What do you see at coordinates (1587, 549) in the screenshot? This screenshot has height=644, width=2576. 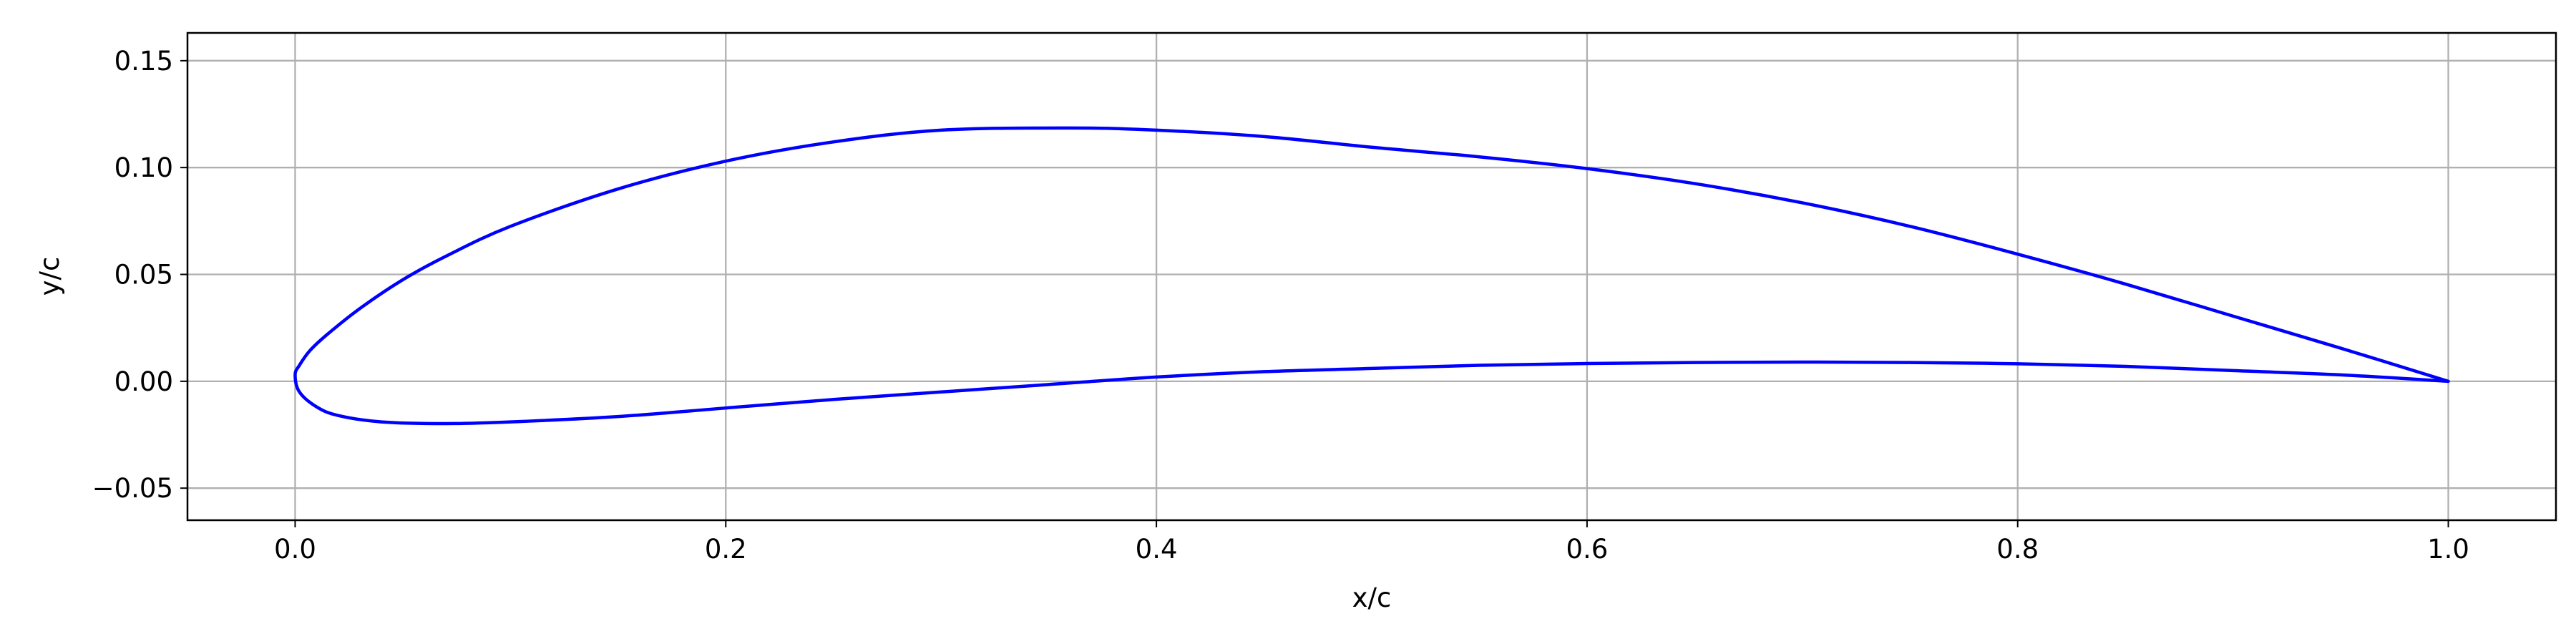 I see `x-tick-label: 0.6` at bounding box center [1587, 549].